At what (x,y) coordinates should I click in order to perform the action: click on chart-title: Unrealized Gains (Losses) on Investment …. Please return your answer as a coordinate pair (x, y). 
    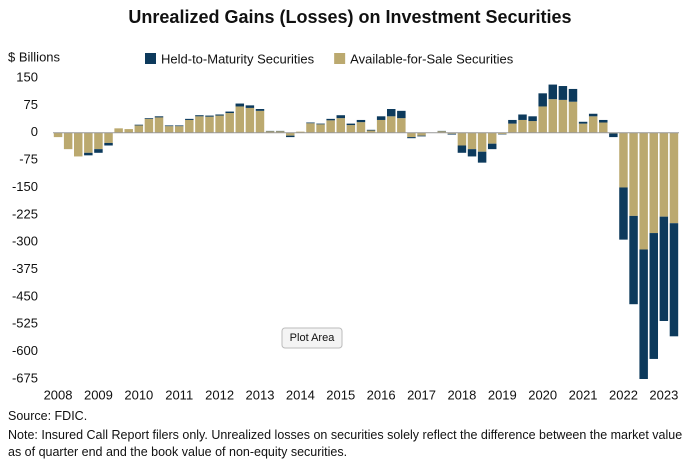
    Looking at the image, I should click on (349, 17).